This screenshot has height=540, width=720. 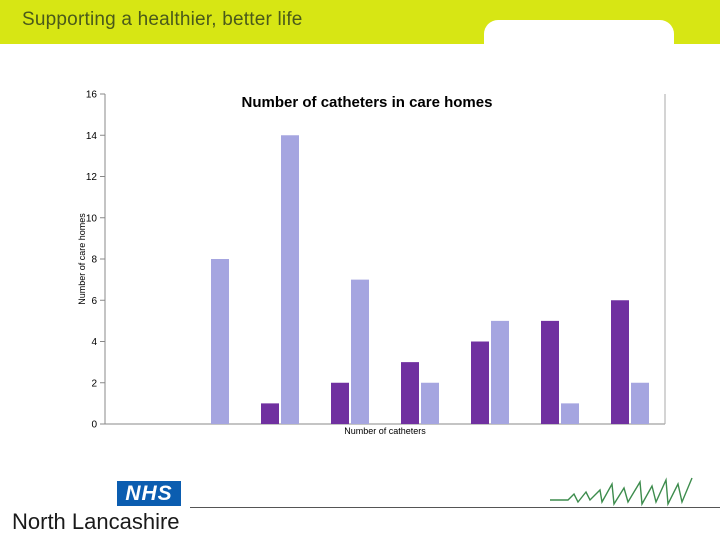 What do you see at coordinates (92, 177) in the screenshot?
I see `y-tick-label: 12` at bounding box center [92, 177].